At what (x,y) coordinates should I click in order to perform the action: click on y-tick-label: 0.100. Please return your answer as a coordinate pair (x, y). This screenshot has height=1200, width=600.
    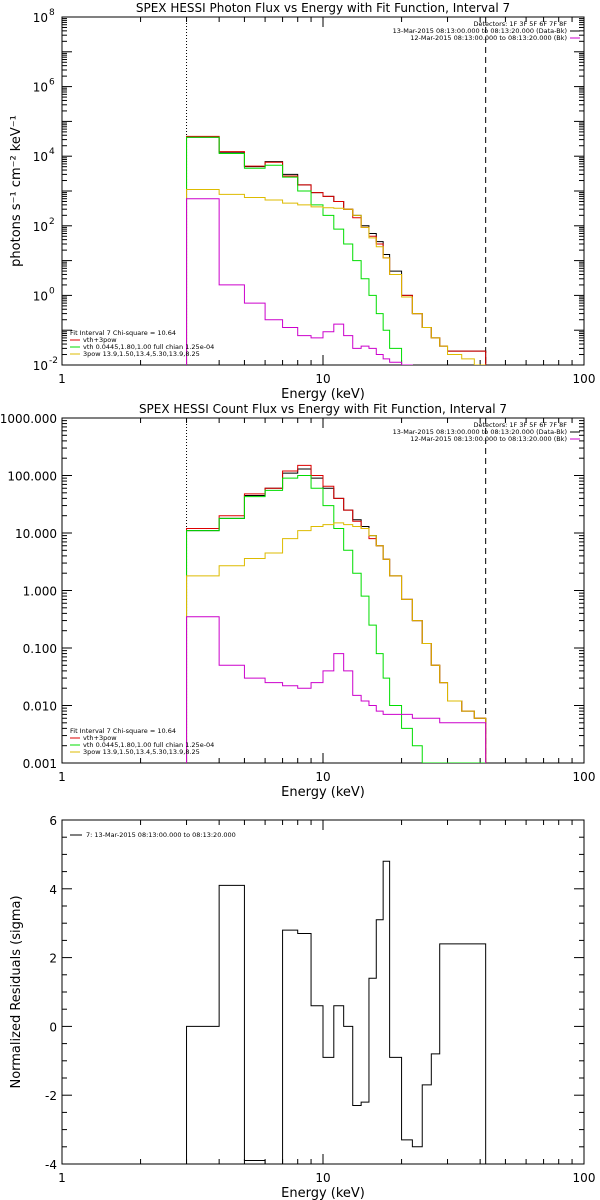
    Looking at the image, I should click on (40, 649).